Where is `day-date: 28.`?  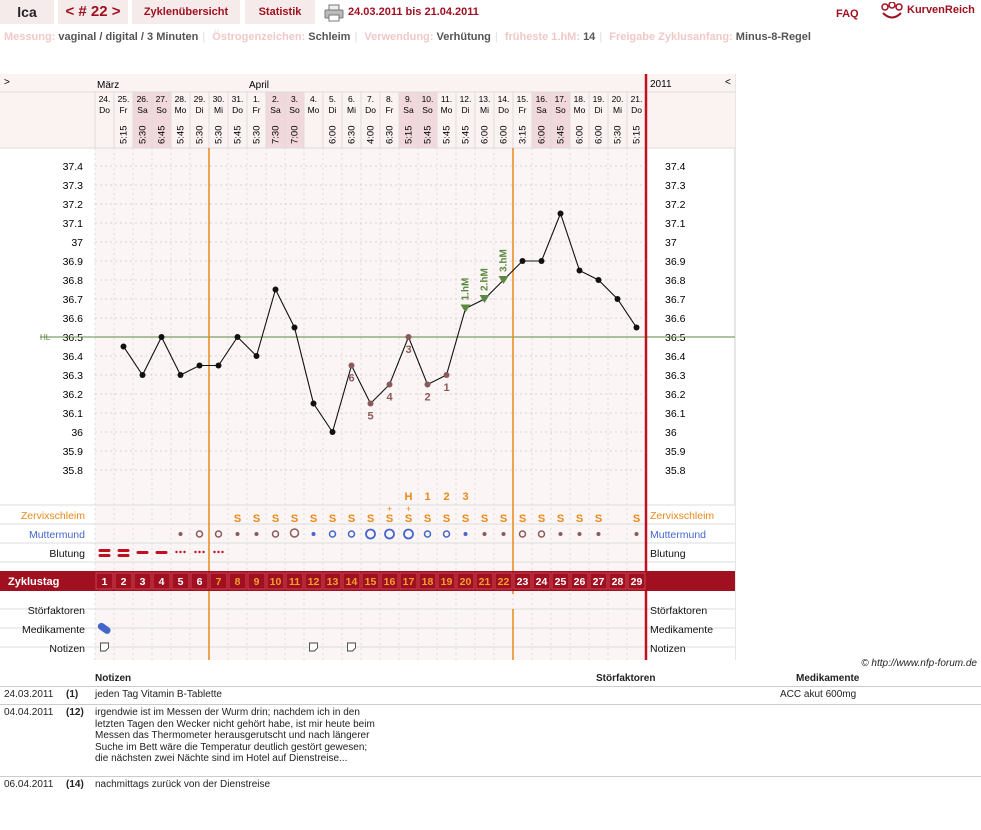
day-date: 28. is located at coordinates (181, 99).